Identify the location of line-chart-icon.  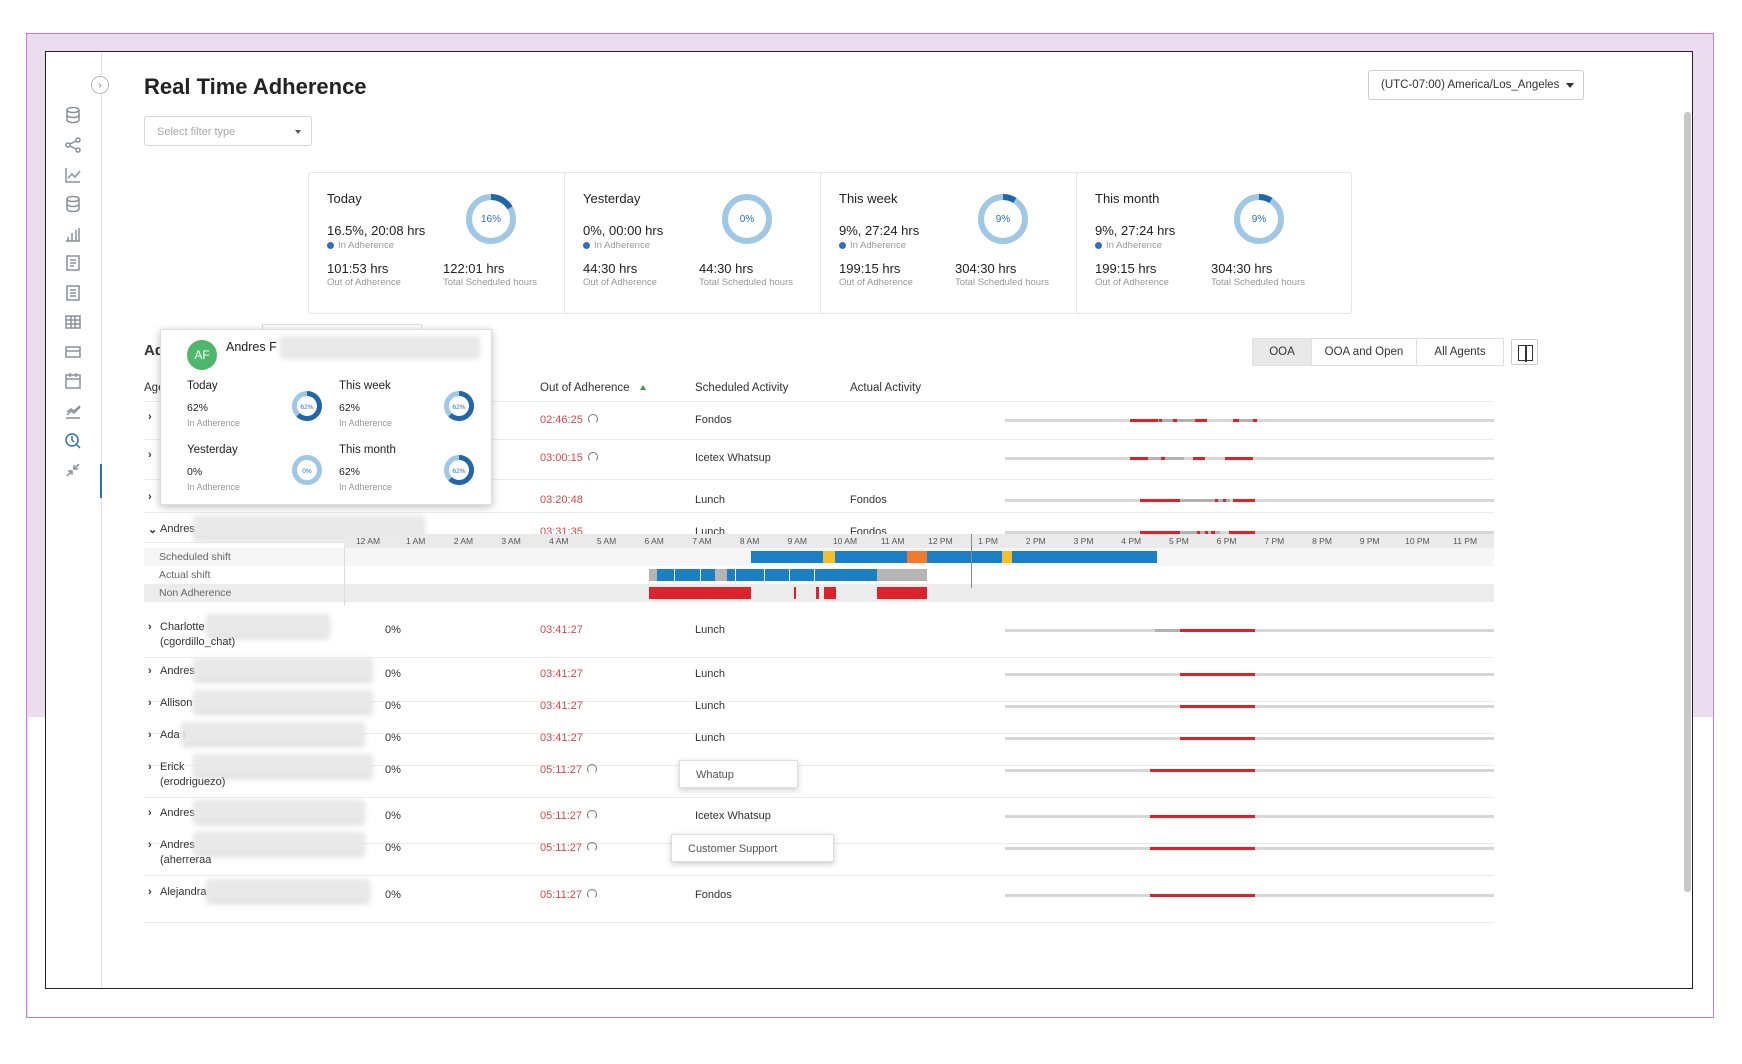
(73, 175).